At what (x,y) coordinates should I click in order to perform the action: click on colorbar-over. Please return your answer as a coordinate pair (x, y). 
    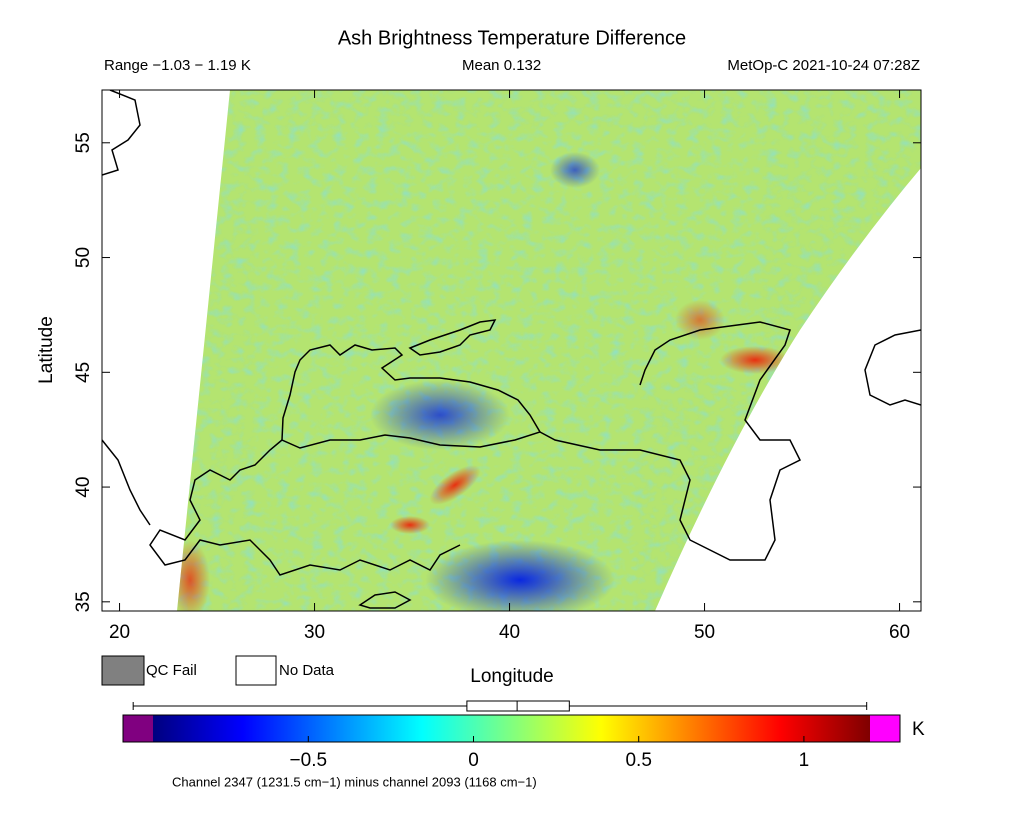
    Looking at the image, I should click on (885, 728).